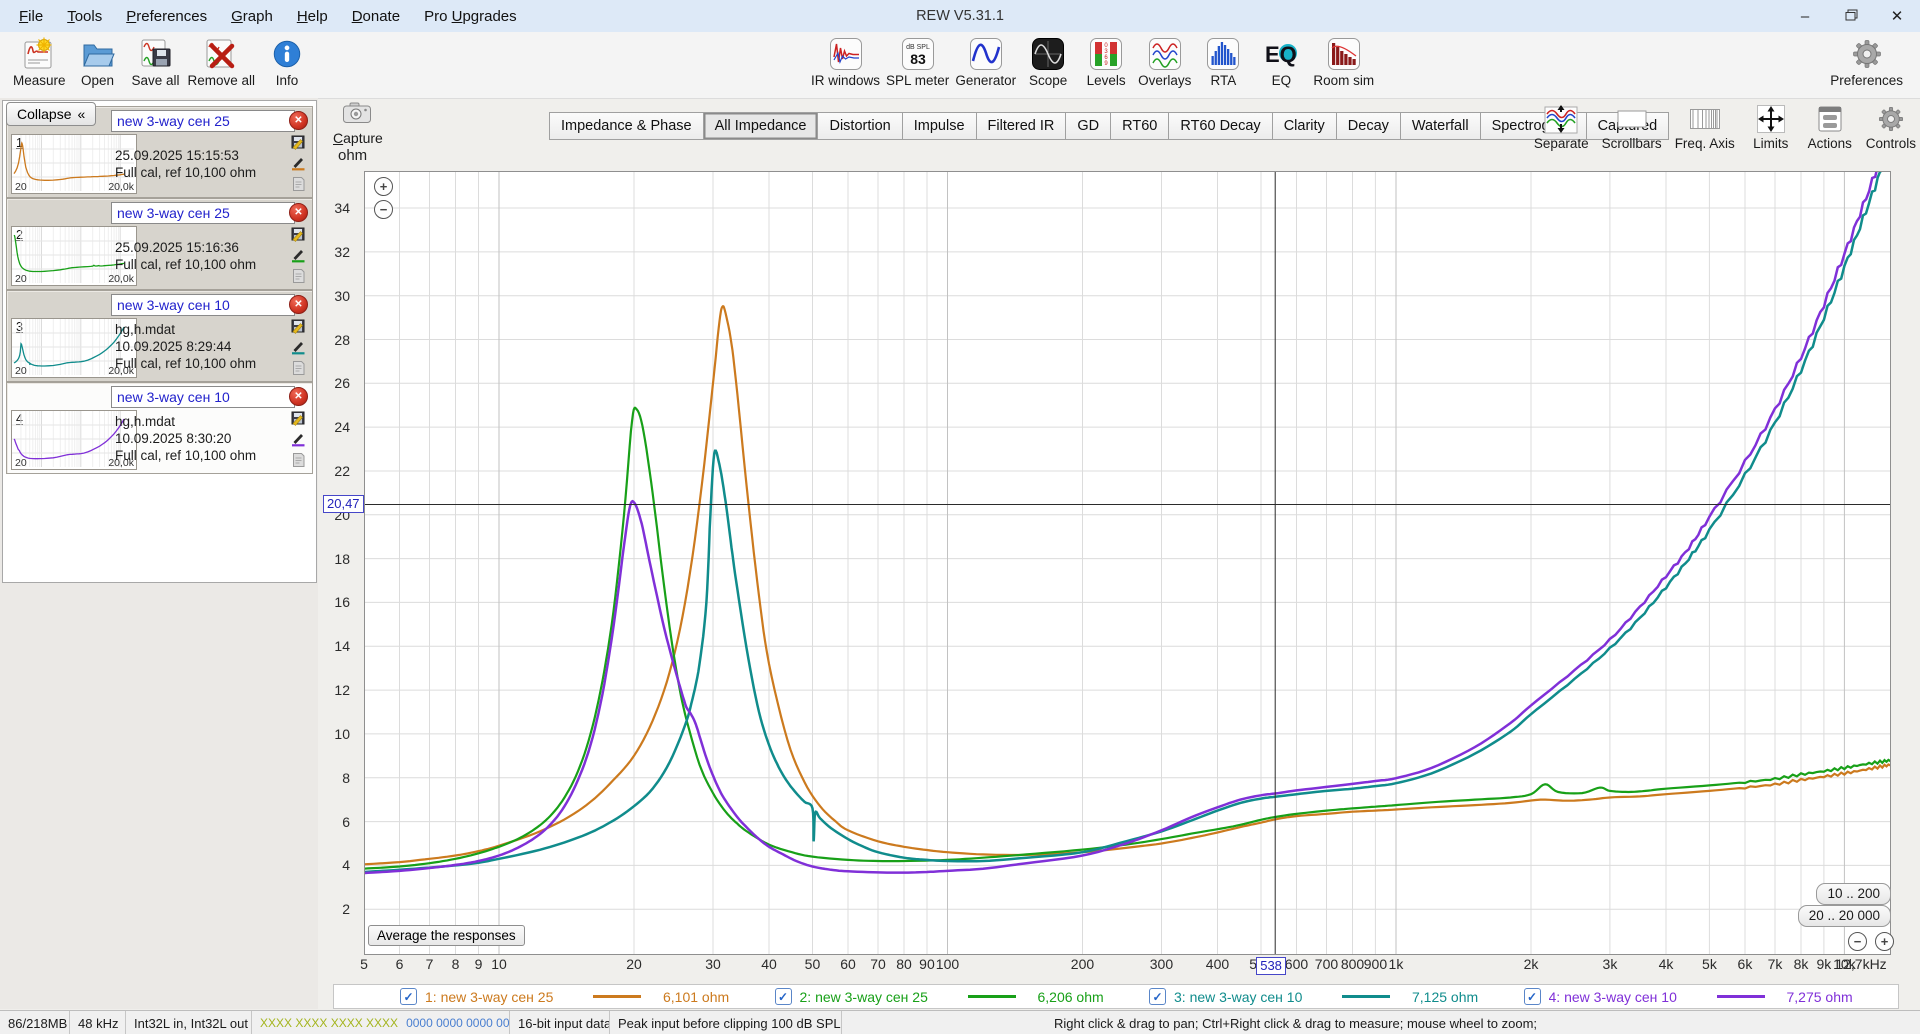  I want to click on measurement-thumbnail: 2 20 20,0k, so click(74, 256).